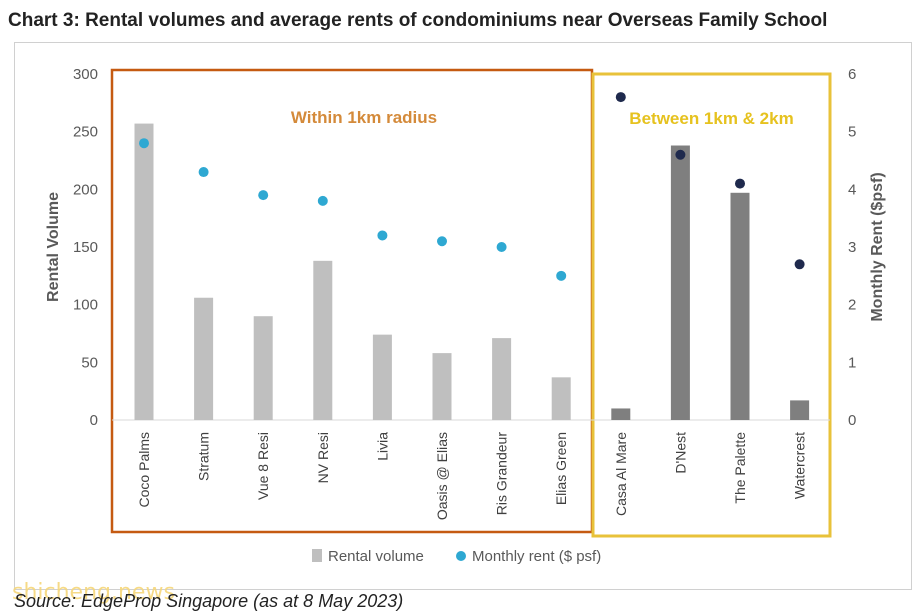  Describe the element at coordinates (852, 420) in the screenshot. I see `y-right-tick-label: 0` at that location.